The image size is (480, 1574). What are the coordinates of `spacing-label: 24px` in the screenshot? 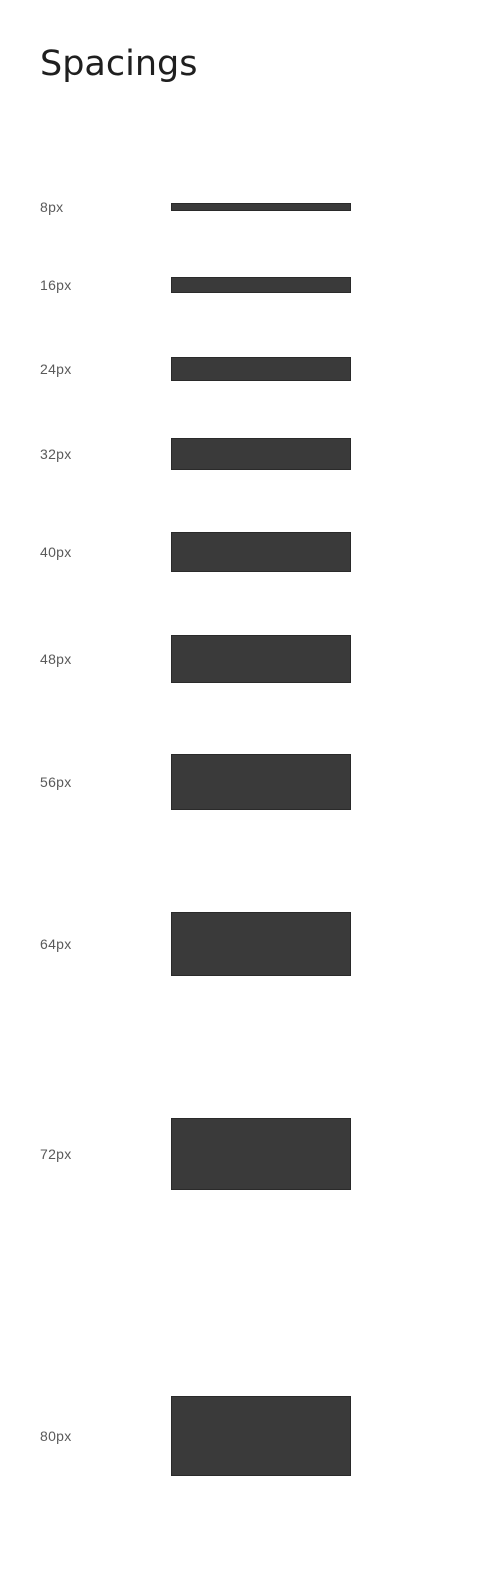 It's located at (56, 369).